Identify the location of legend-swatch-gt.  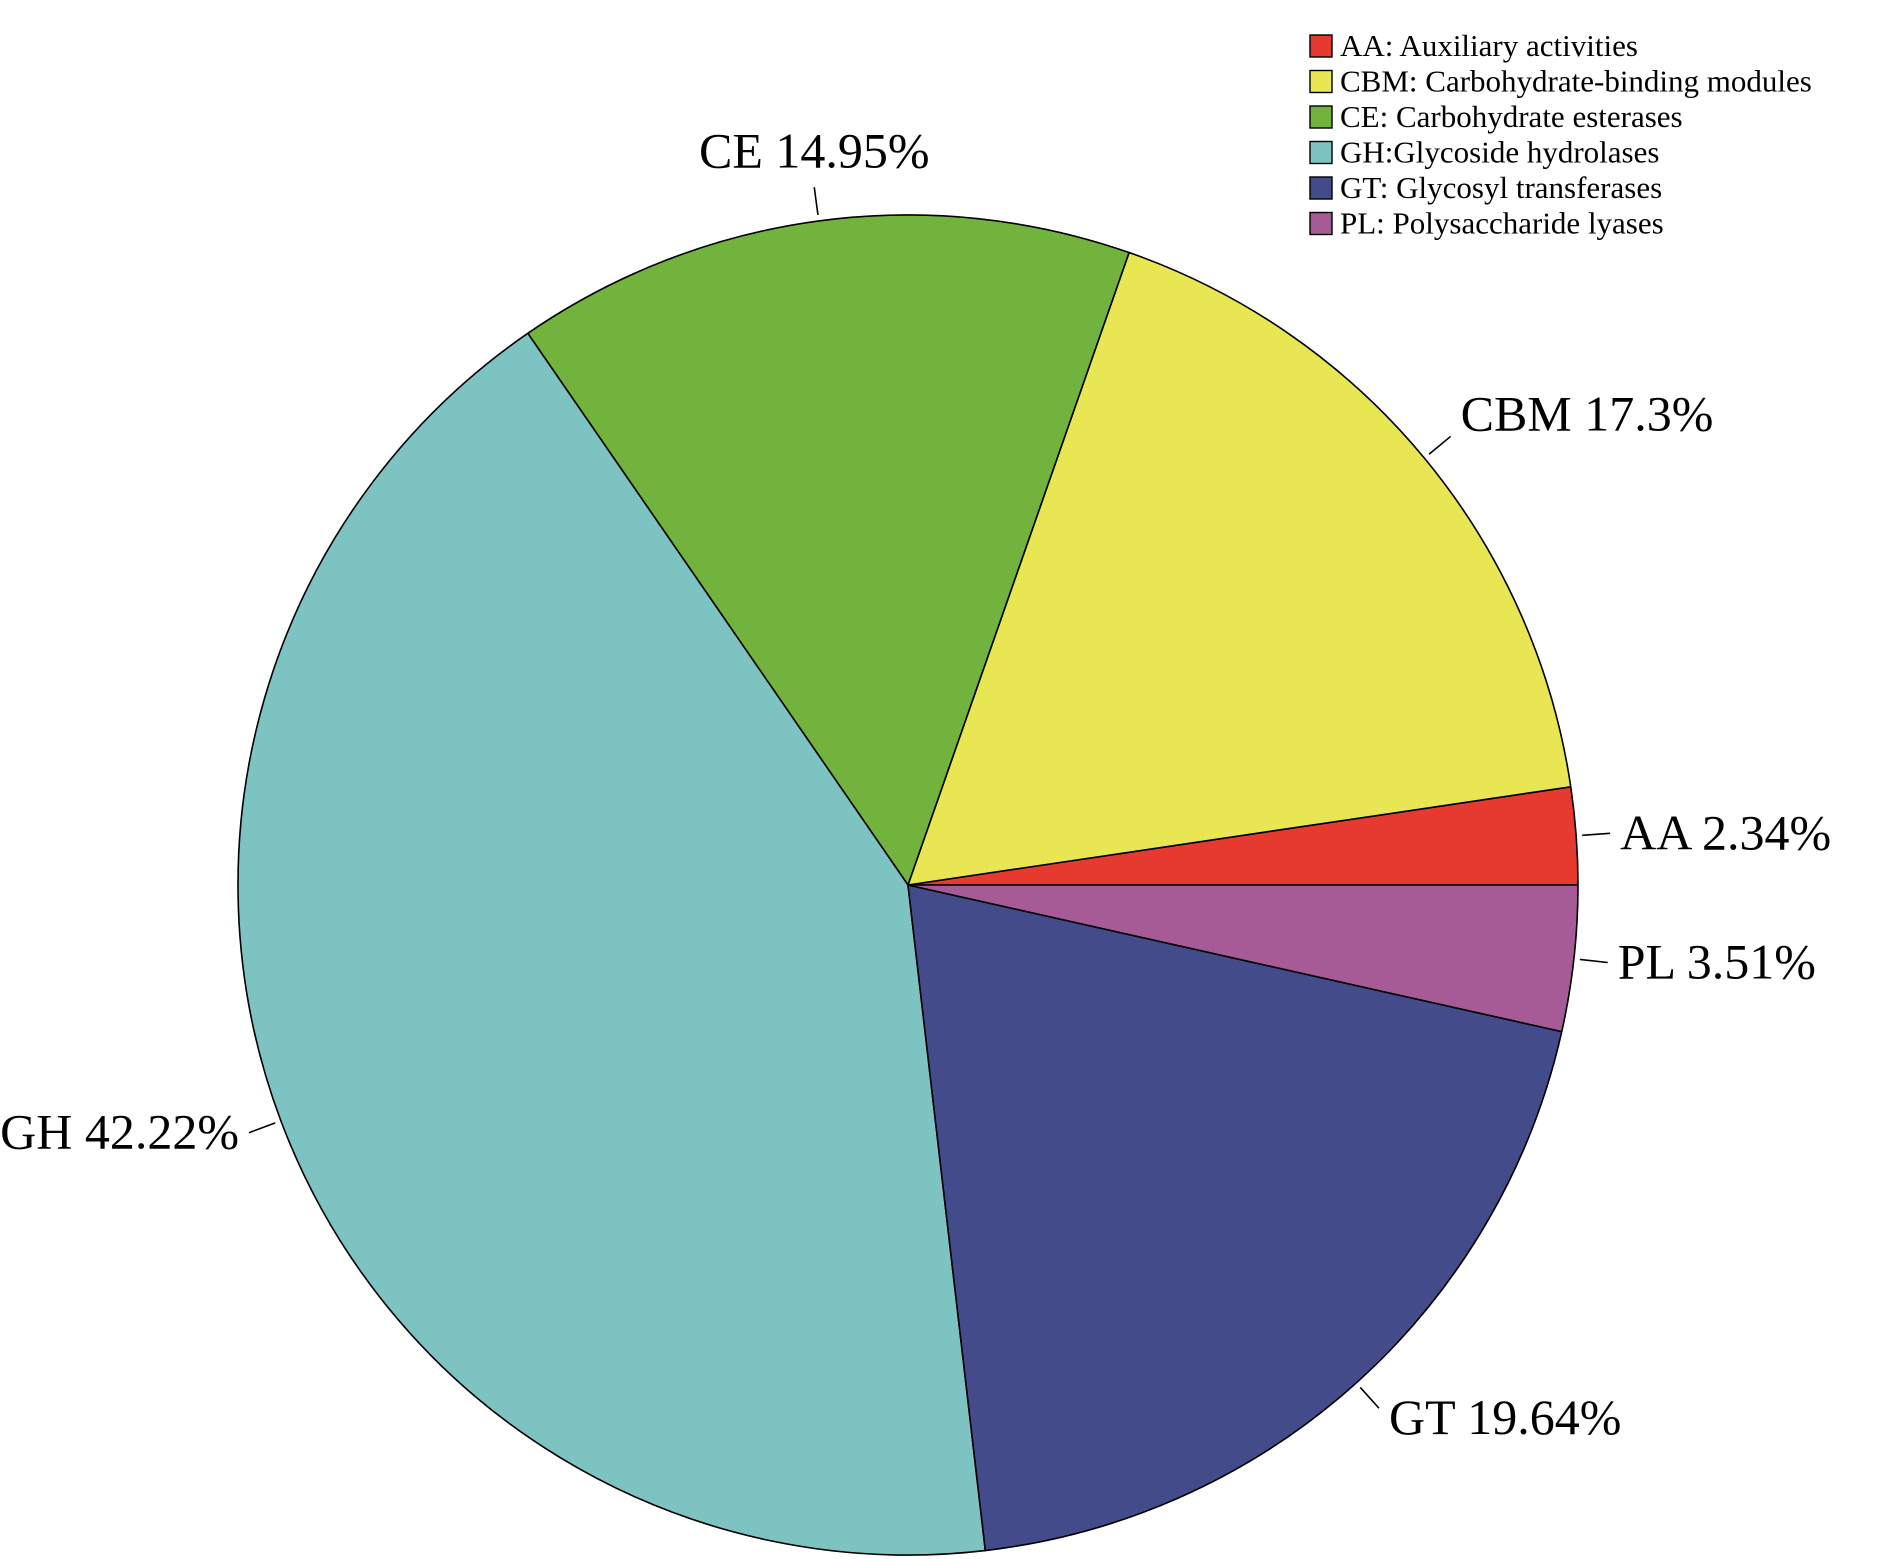
(1321, 188).